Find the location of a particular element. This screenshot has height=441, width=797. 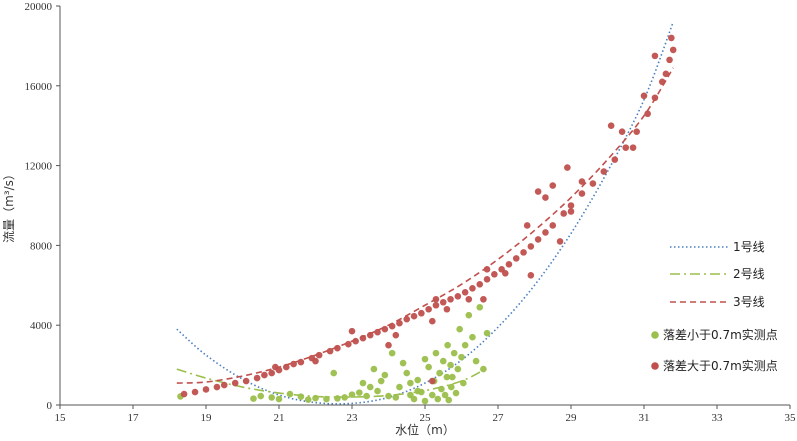

x-tick-label: 19 is located at coordinates (207, 418).